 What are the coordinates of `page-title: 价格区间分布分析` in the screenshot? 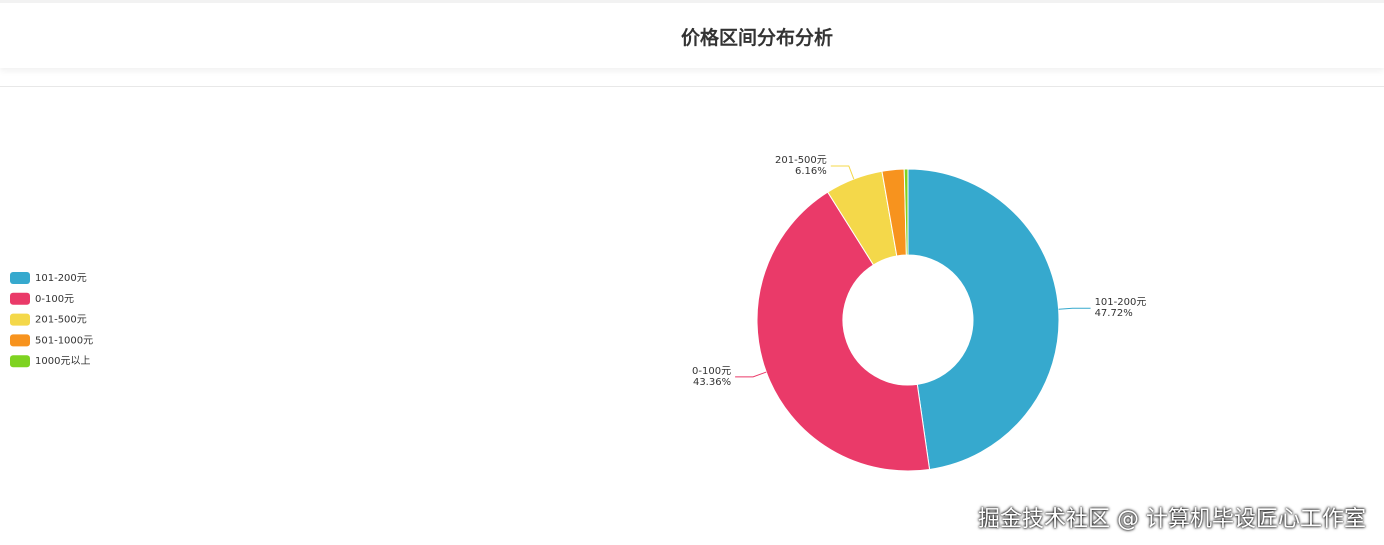 It's located at (756, 38).